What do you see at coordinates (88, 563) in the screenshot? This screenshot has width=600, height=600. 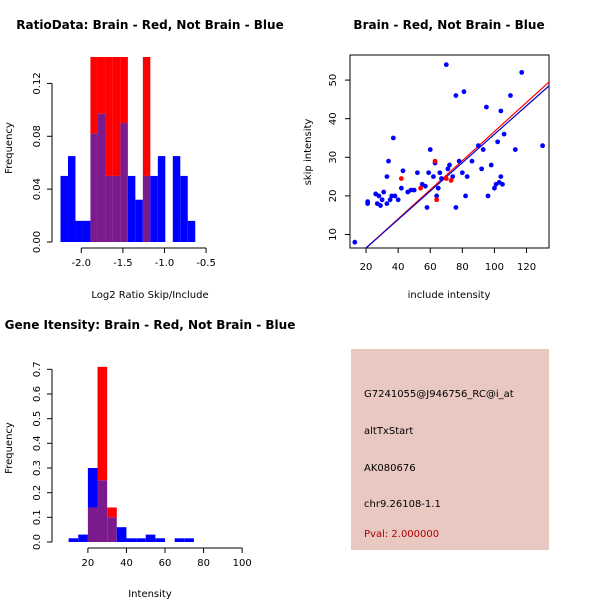 I see `hist2-x-tick-label: 20` at bounding box center [88, 563].